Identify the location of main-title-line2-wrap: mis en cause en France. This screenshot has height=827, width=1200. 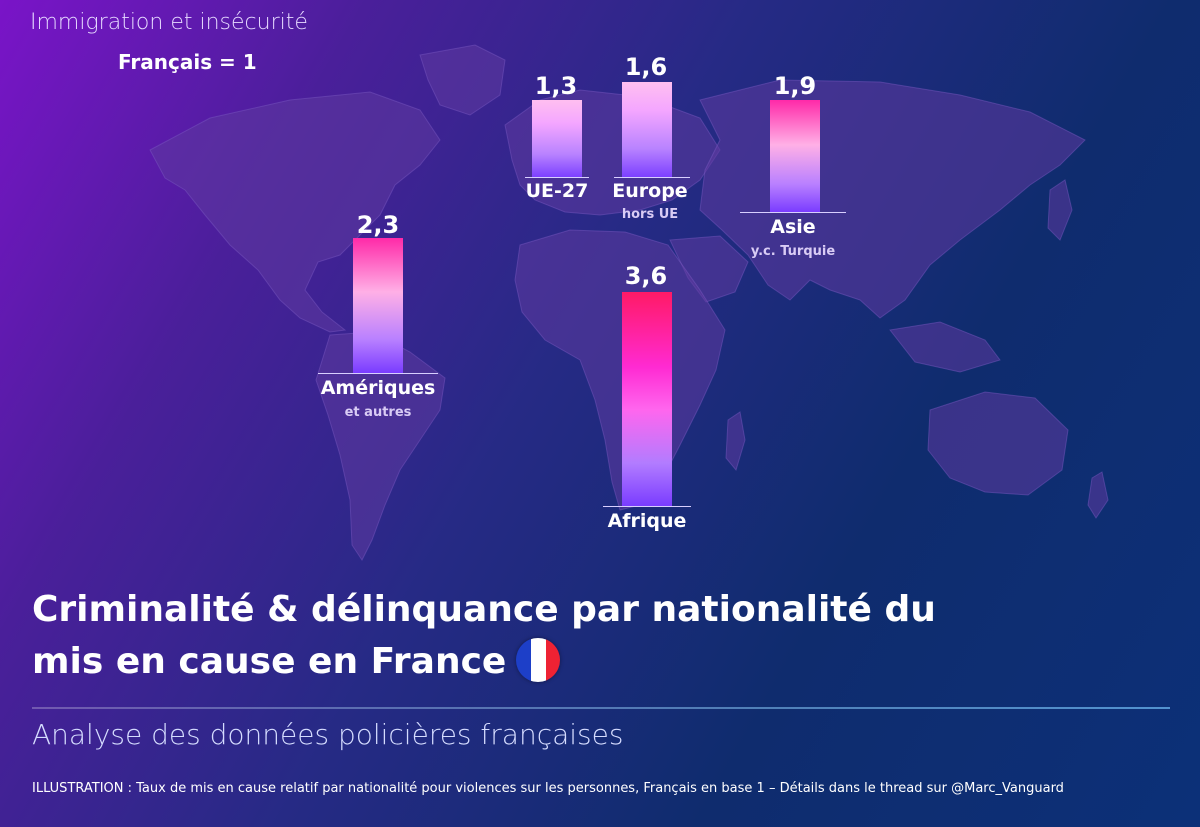
(582, 662).